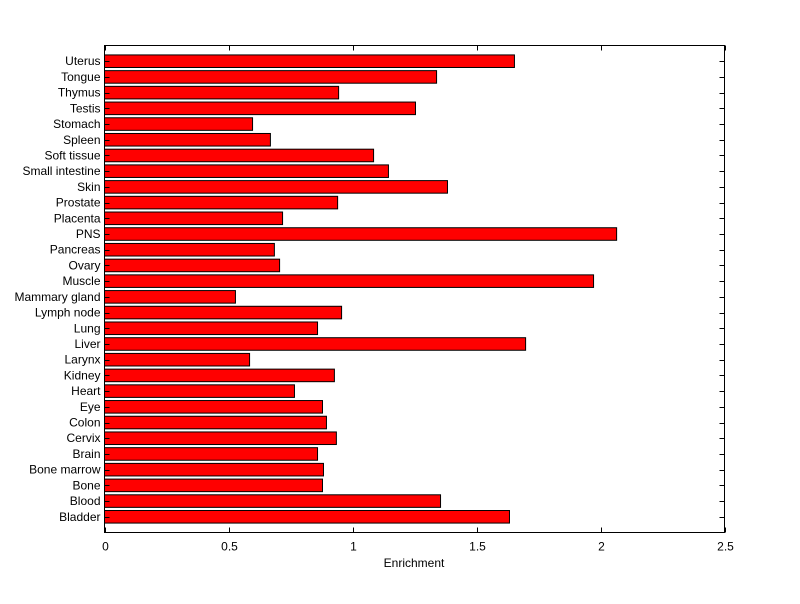 Image resolution: width=800 pixels, height=604 pixels. What do you see at coordinates (79, 93) in the screenshot?
I see `y-tick-label: Thymus` at bounding box center [79, 93].